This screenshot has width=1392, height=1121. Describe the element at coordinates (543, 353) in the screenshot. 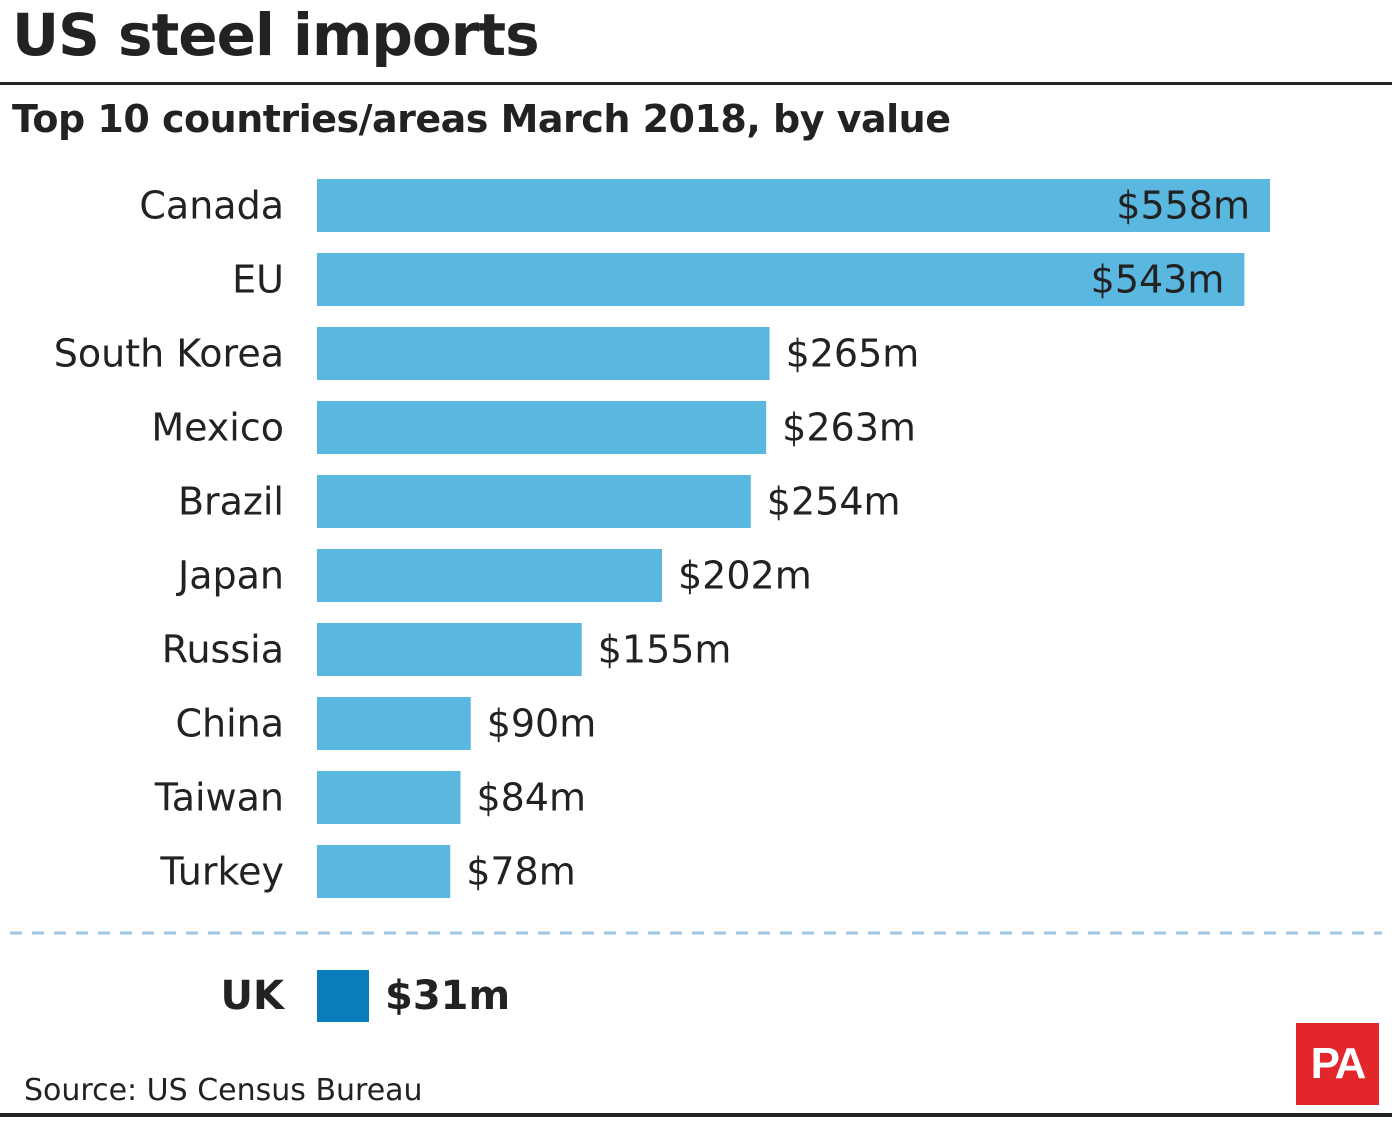

I see `bar-south-korea` at that location.